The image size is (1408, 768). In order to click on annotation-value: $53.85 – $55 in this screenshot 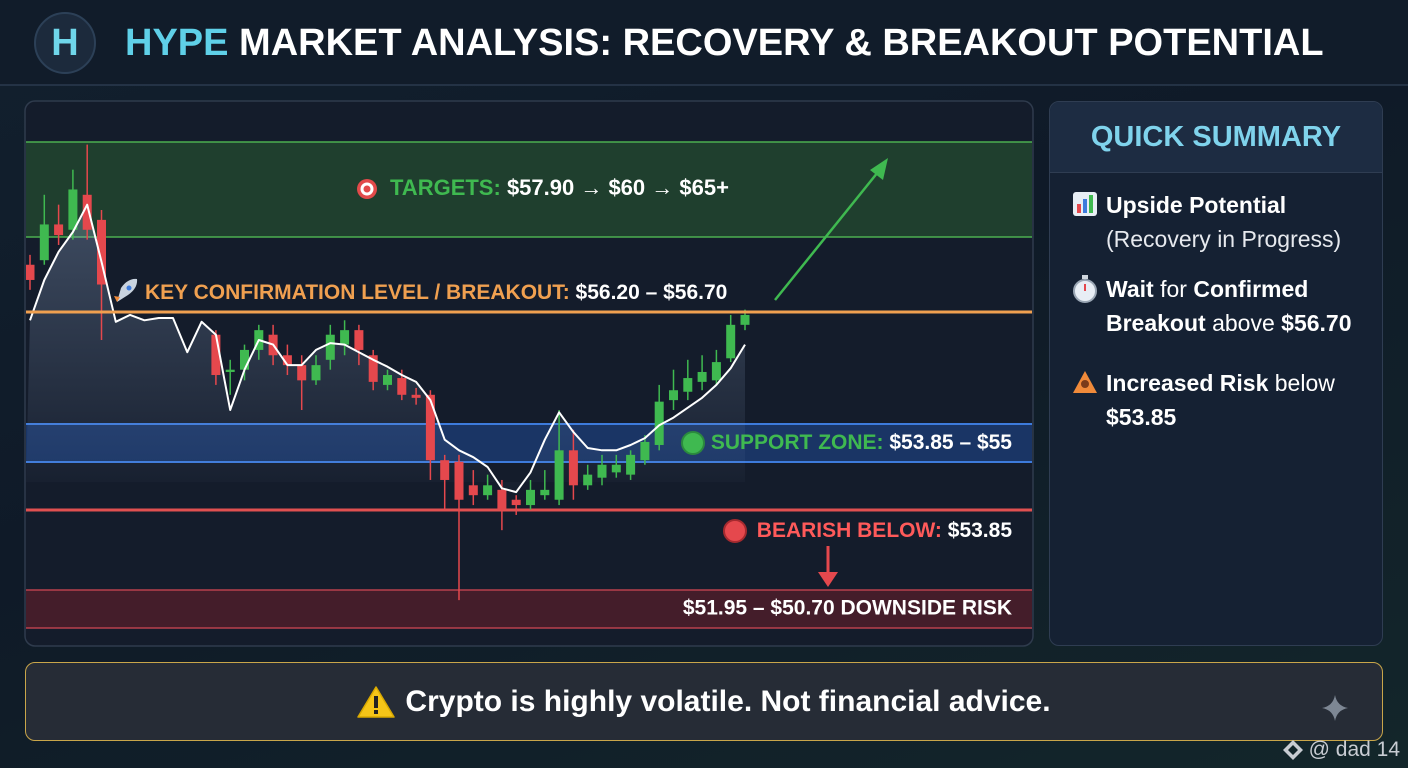, I will do `click(950, 442)`.